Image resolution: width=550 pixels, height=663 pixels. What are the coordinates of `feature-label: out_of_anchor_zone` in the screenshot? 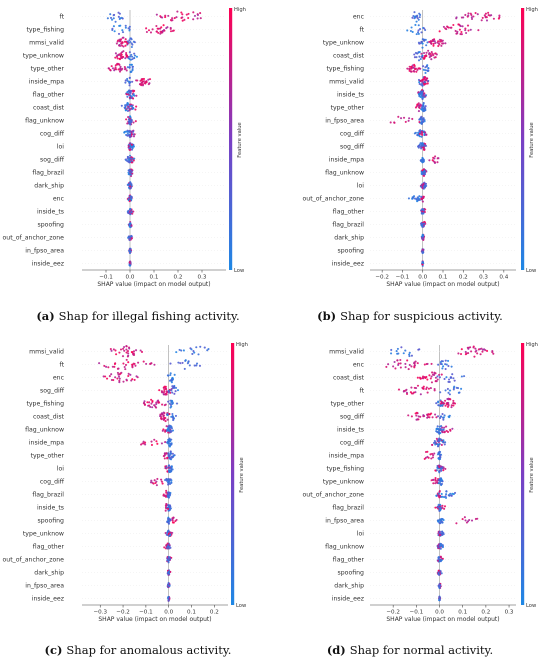 It's located at (333, 495).